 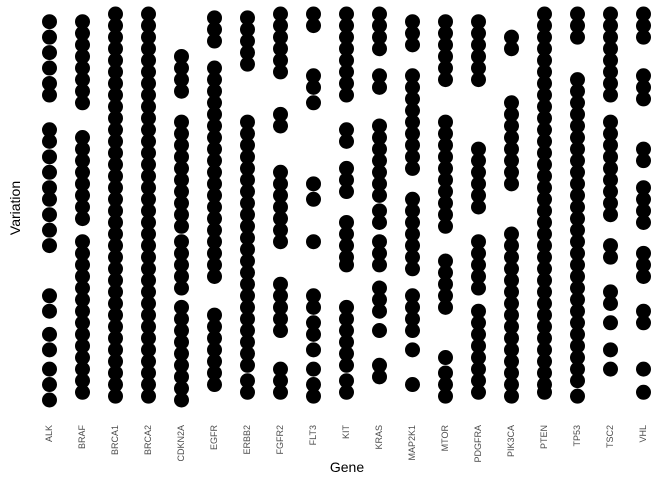 What do you see at coordinates (412, 443) in the screenshot?
I see `x-tick-label: MAP2K1` at bounding box center [412, 443].